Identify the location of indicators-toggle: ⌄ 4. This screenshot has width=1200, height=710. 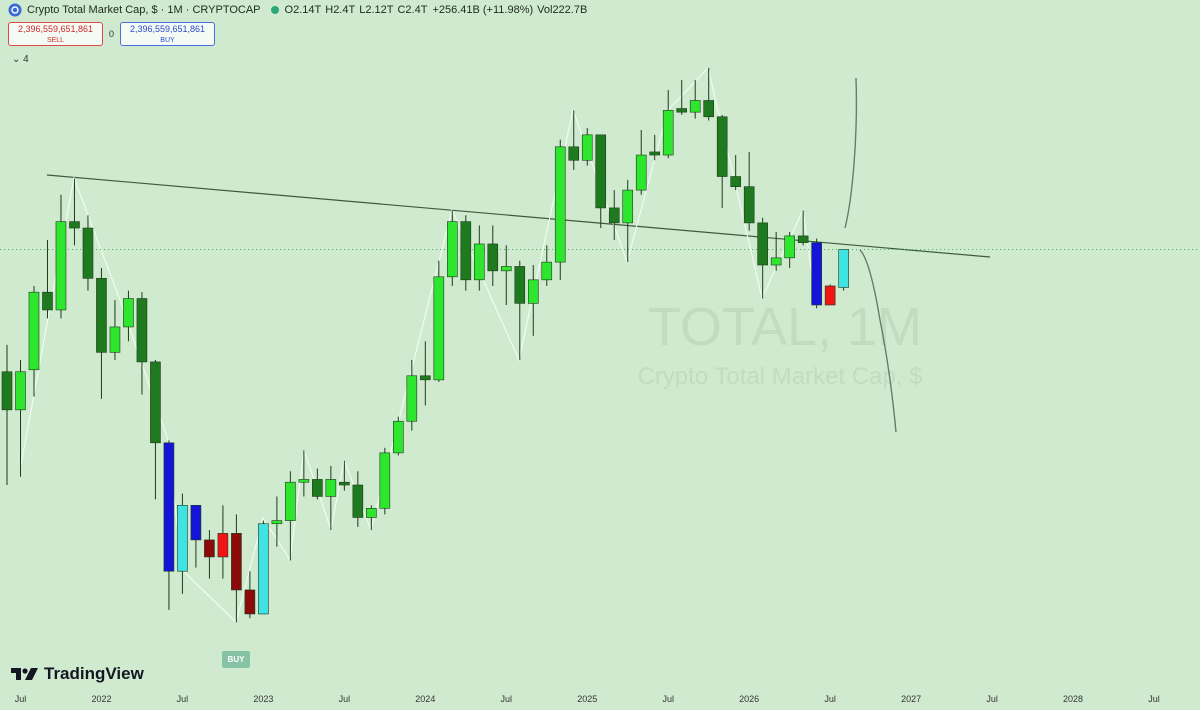
(20, 59).